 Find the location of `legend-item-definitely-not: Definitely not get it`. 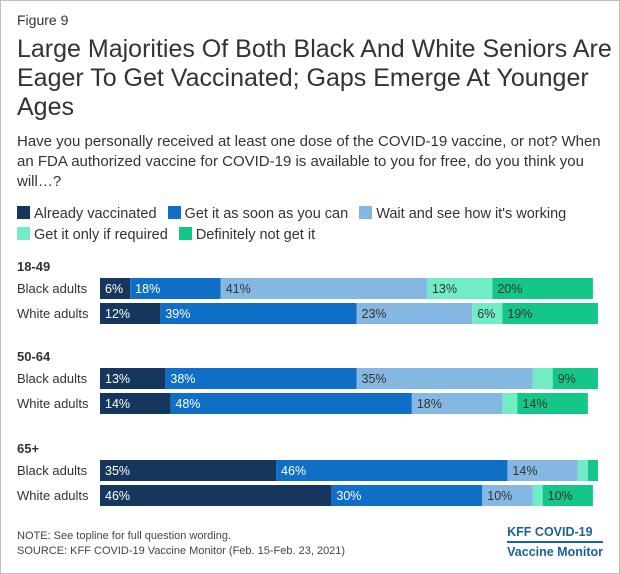

legend-item-definitely-not: Definitely not get it is located at coordinates (247, 235).